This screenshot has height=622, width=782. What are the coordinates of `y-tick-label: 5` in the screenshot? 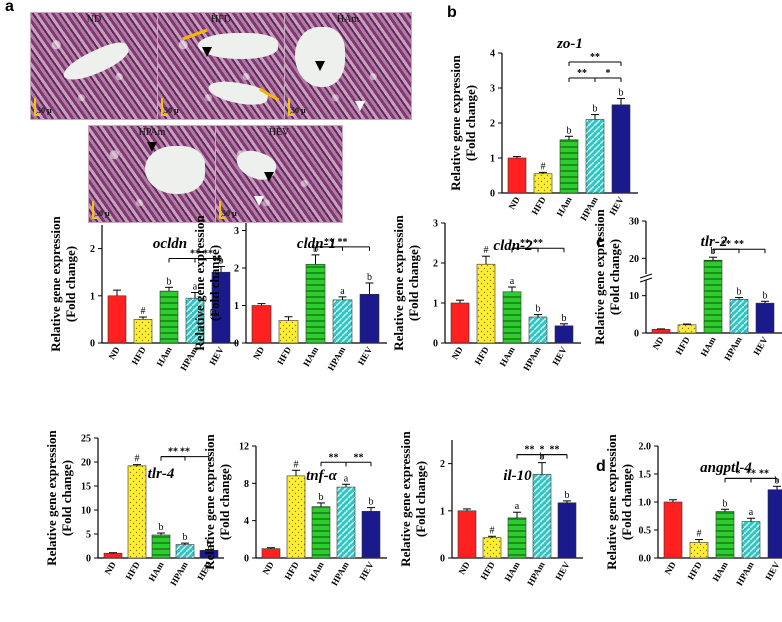 It's located at (88, 535).